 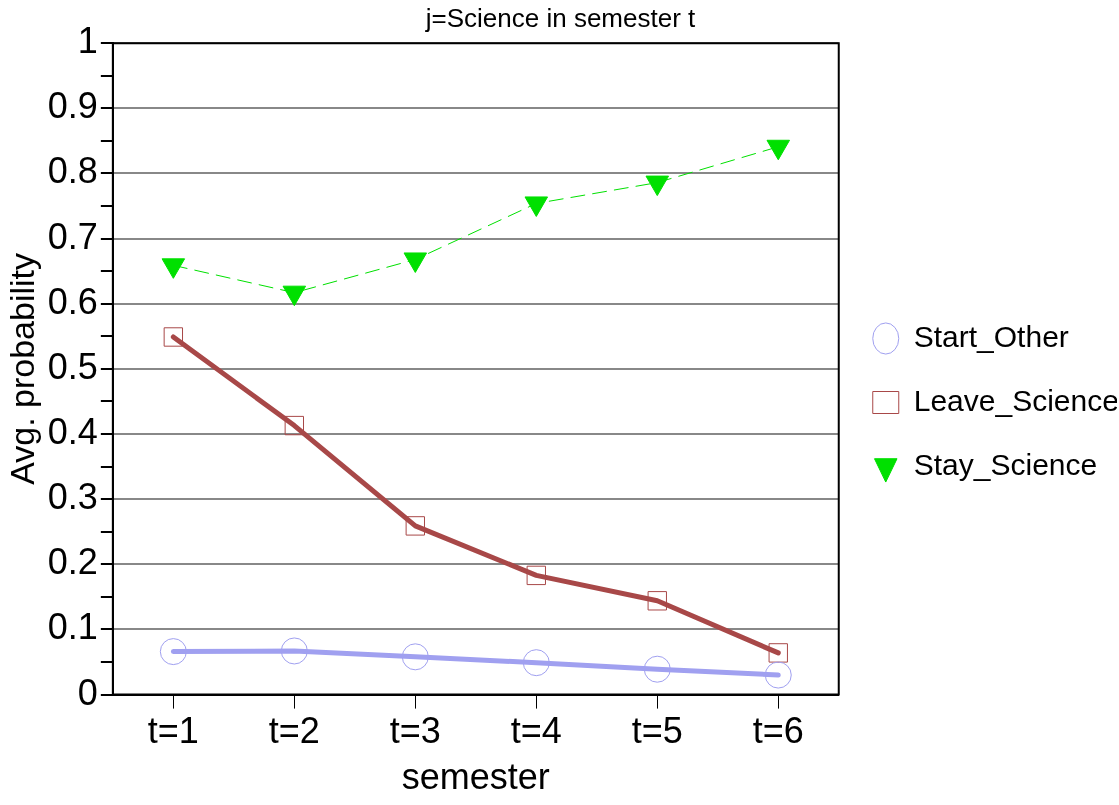 I want to click on y-tick-label: 0.7, so click(x=72, y=236).